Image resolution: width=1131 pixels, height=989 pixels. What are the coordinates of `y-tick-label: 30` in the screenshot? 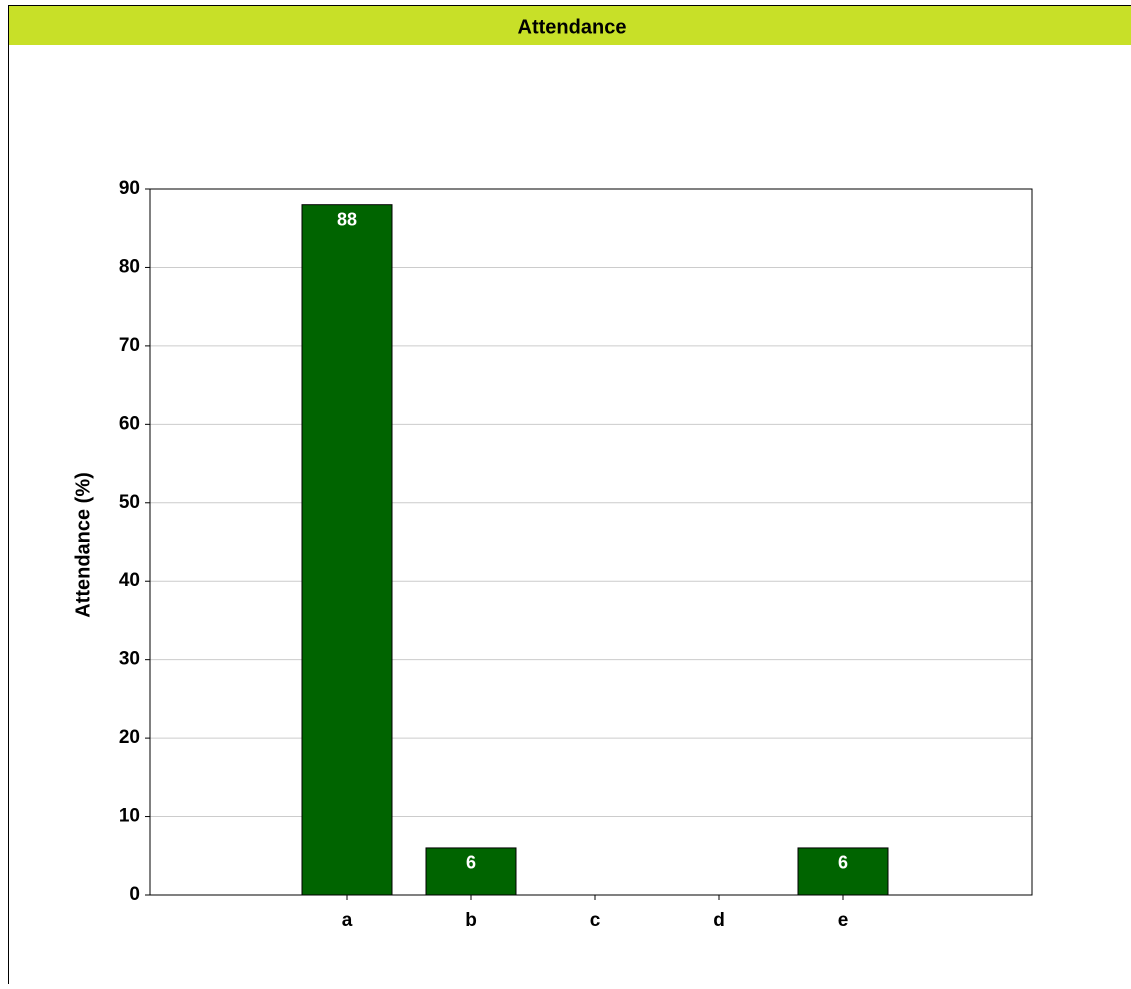 It's located at (129, 659).